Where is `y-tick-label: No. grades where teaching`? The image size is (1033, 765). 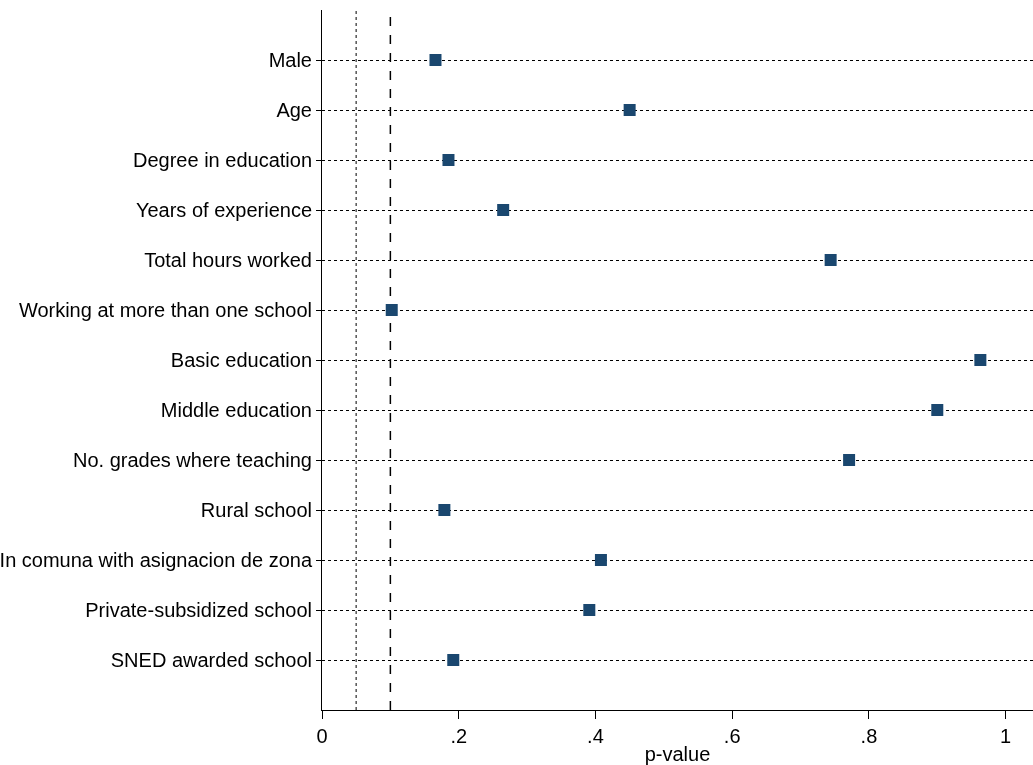
y-tick-label: No. grades where teaching is located at coordinates (192, 460).